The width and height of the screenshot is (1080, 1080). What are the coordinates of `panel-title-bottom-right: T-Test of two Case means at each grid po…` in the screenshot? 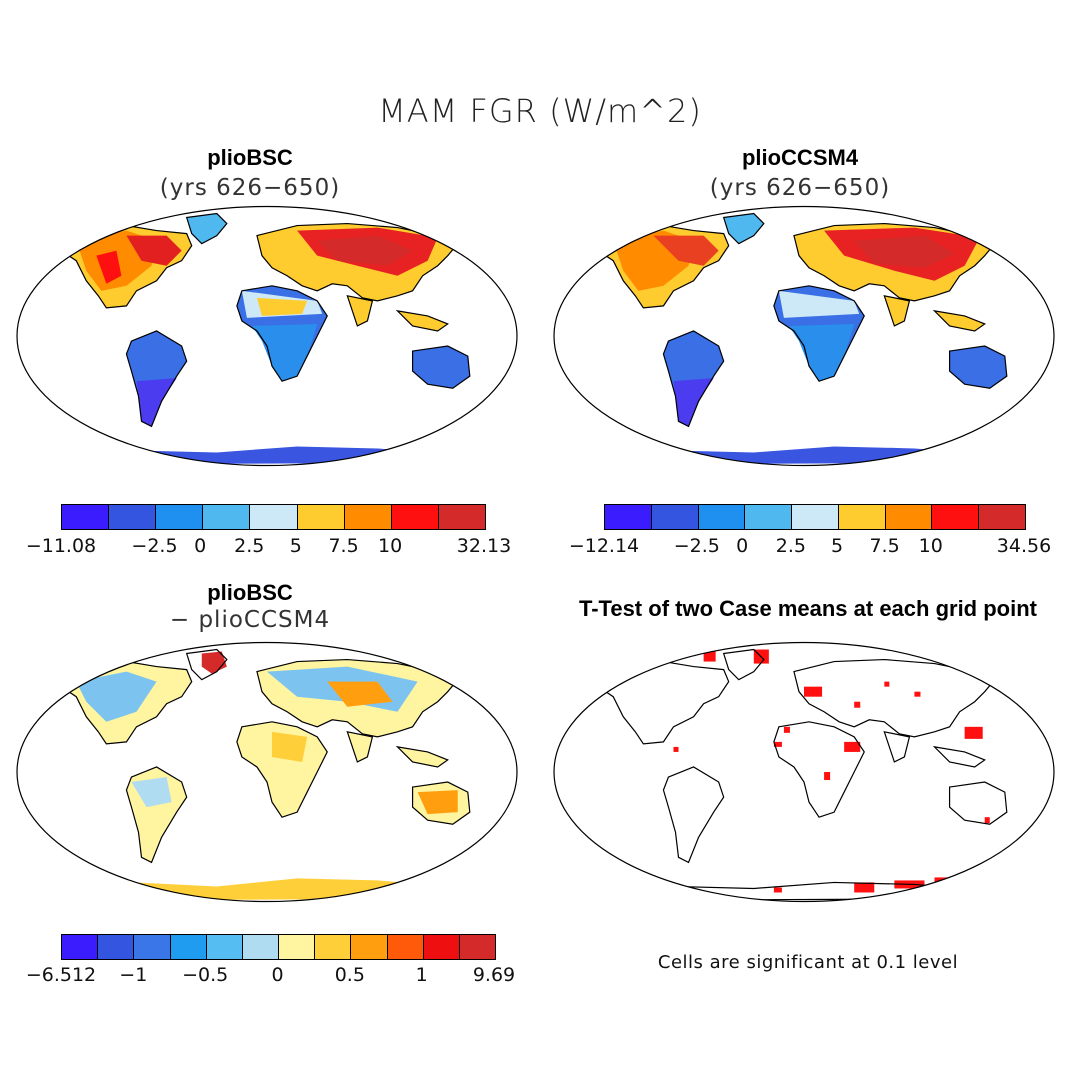 It's located at (807, 608).